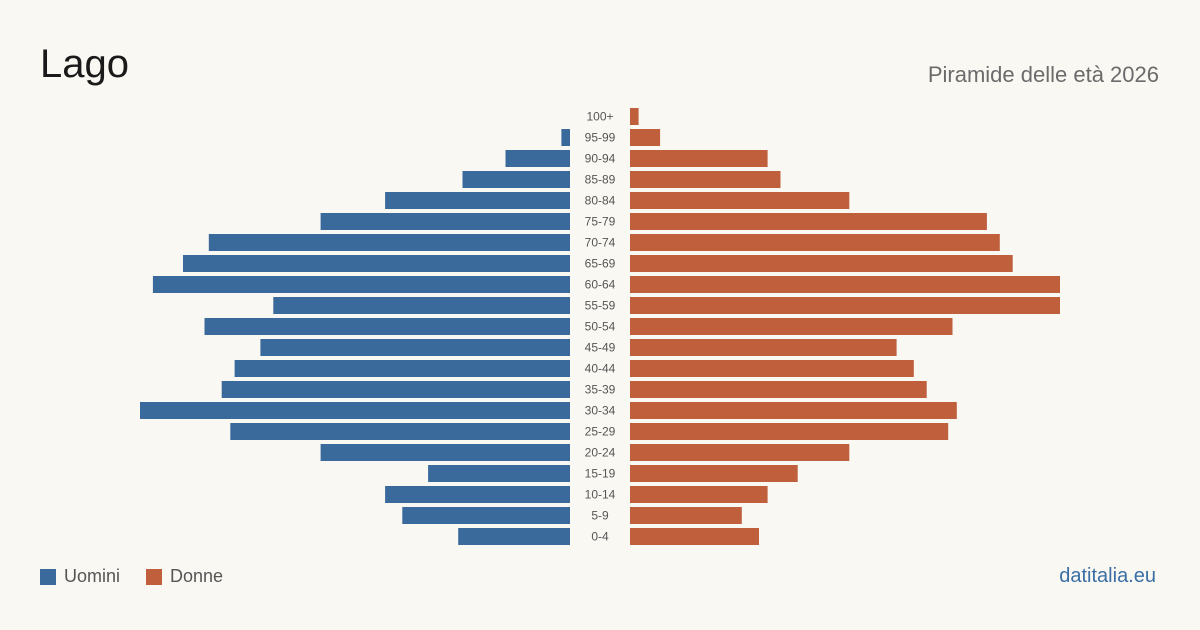  What do you see at coordinates (600, 306) in the screenshot?
I see `age-label-55-59: 55-59` at bounding box center [600, 306].